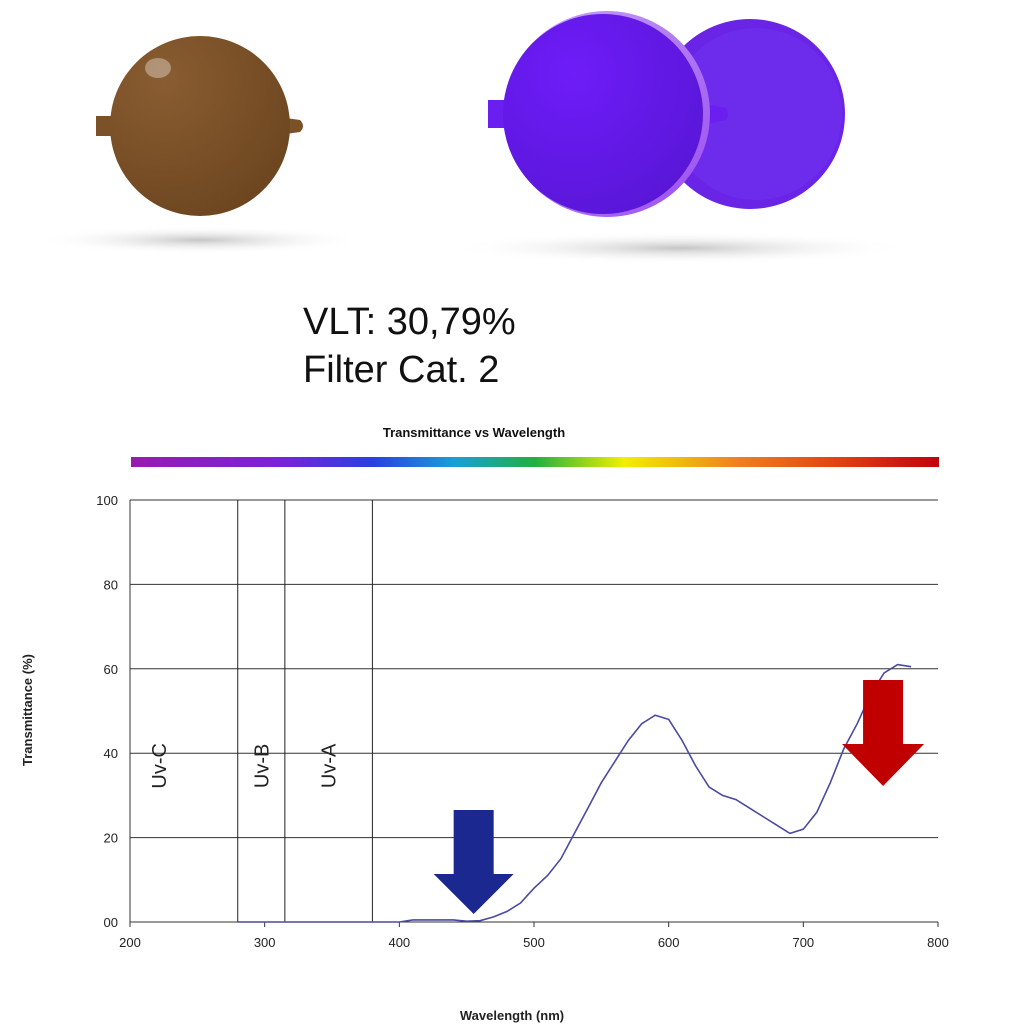  What do you see at coordinates (330, 765) in the screenshot?
I see `uv-region-label: Uv-A` at bounding box center [330, 765].